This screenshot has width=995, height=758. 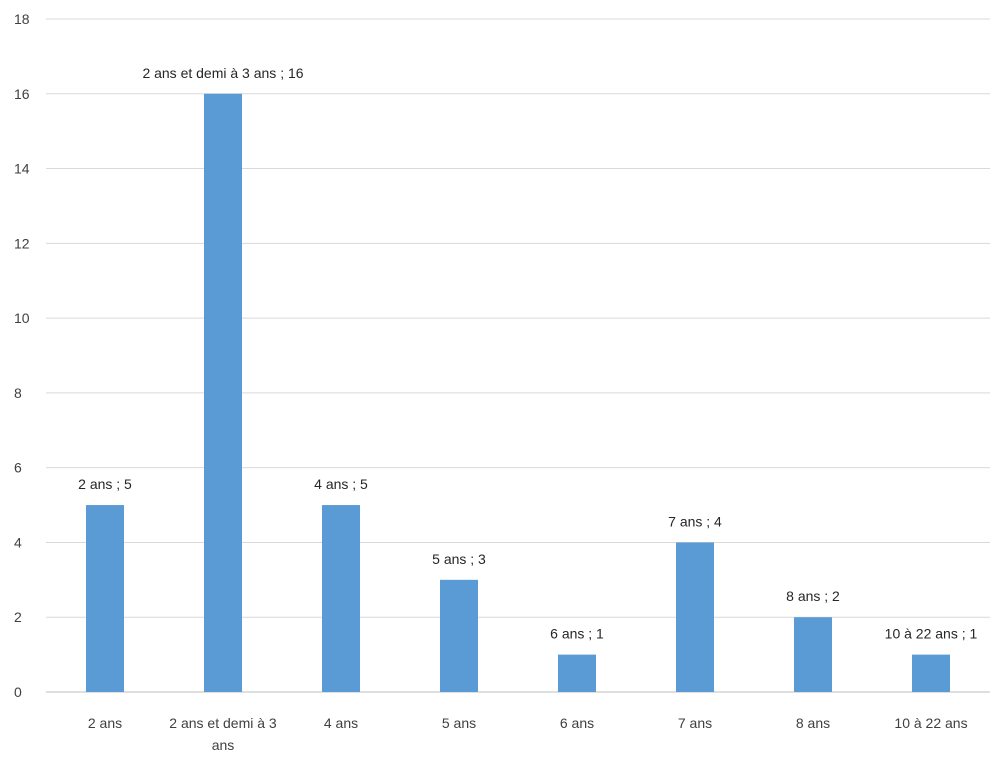 I want to click on y-tick-label: 12, so click(x=22, y=243).